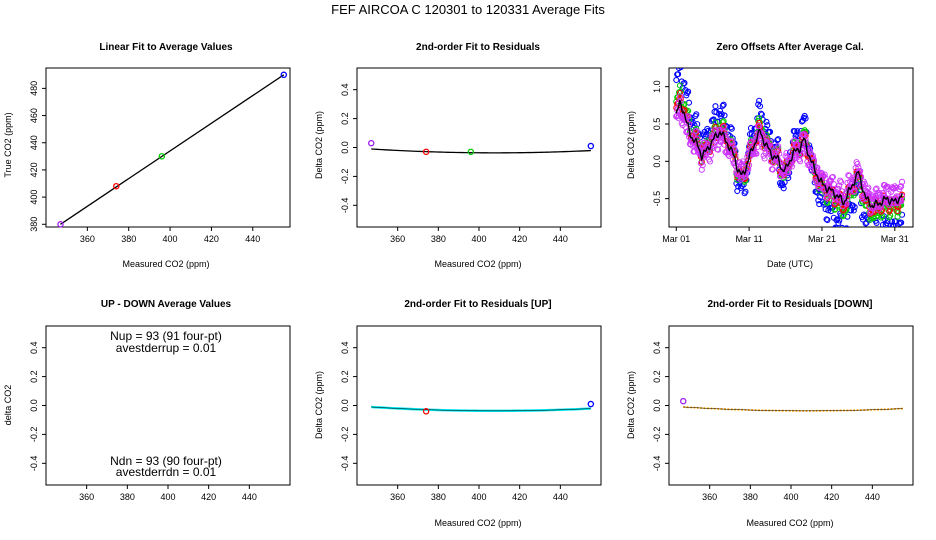 The width and height of the screenshot is (936, 540). I want to click on y-tick-label: 0.5, so click(657, 124).